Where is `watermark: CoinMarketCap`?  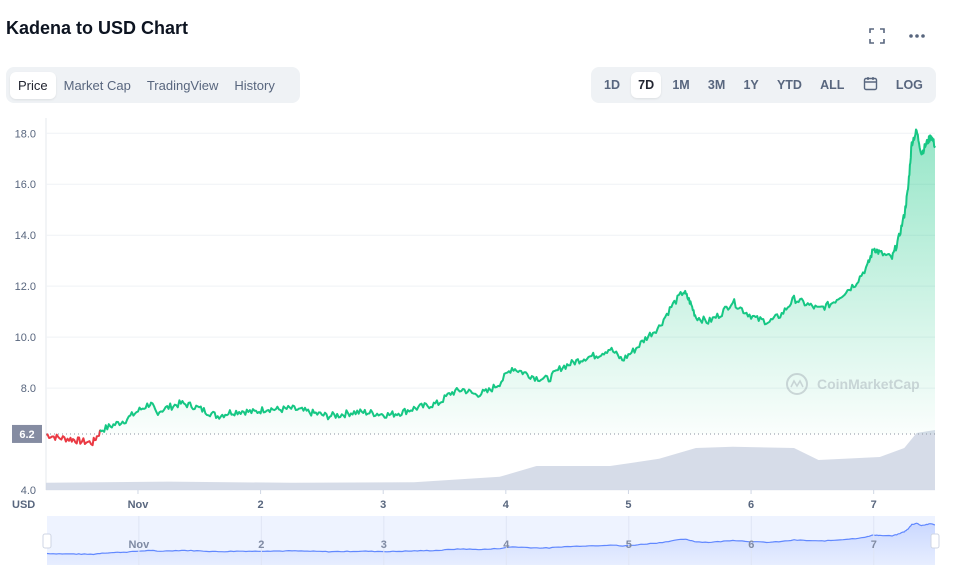
watermark: CoinMarketCap is located at coordinates (853, 384).